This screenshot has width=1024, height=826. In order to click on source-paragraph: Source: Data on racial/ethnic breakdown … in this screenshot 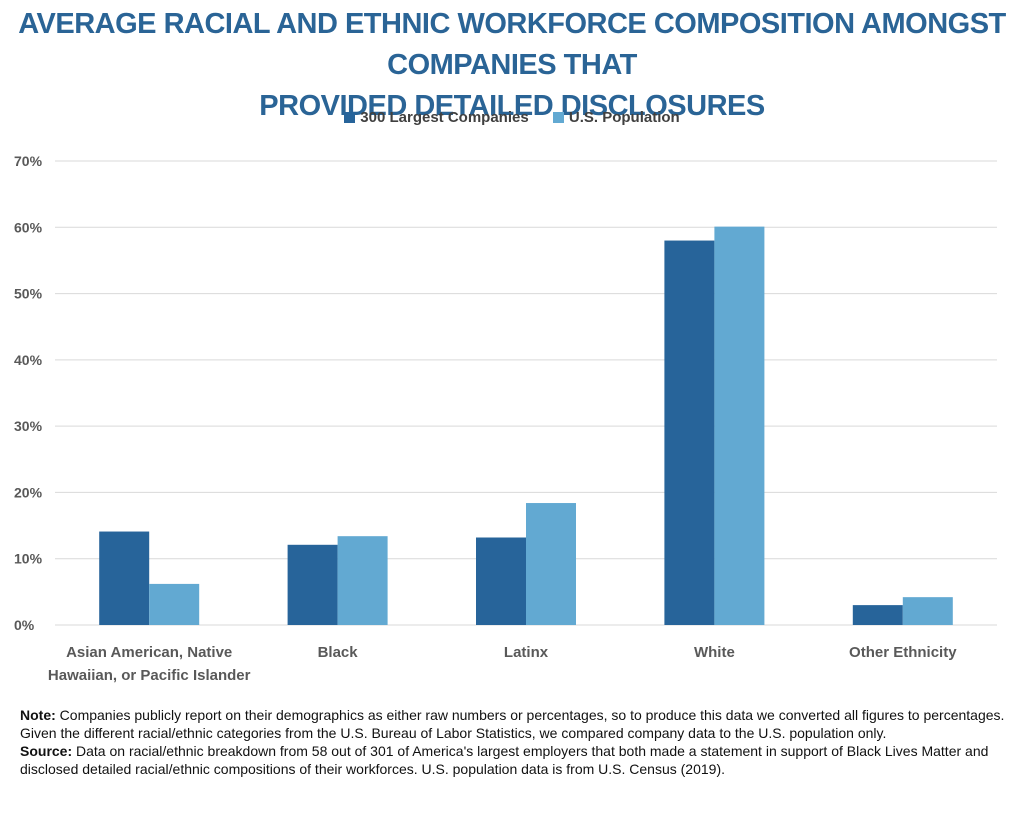, I will do `click(515, 760)`.